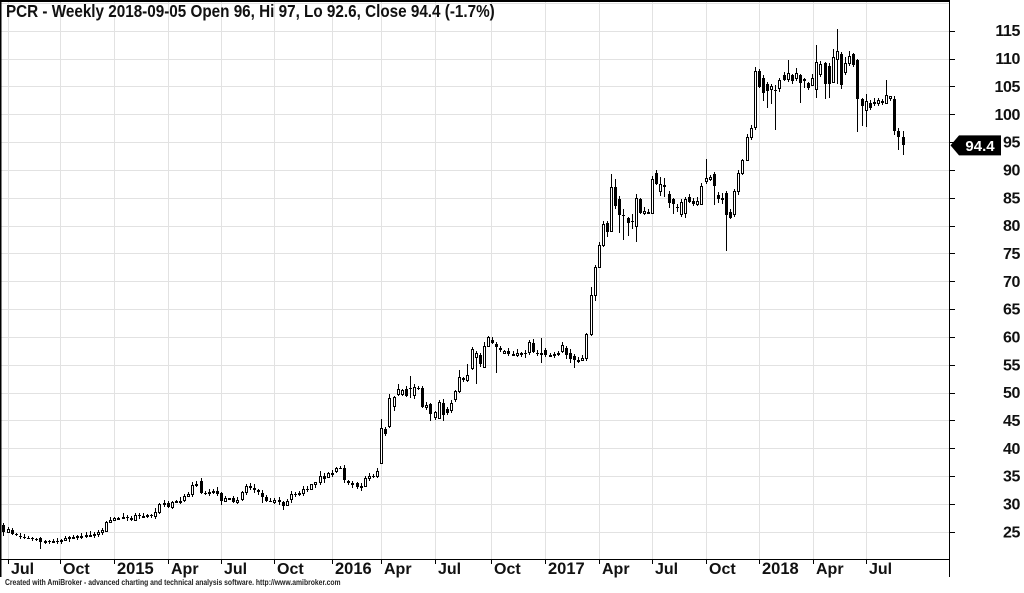 This screenshot has width=1024, height=593. I want to click on svg-text: 55, so click(1011, 365).